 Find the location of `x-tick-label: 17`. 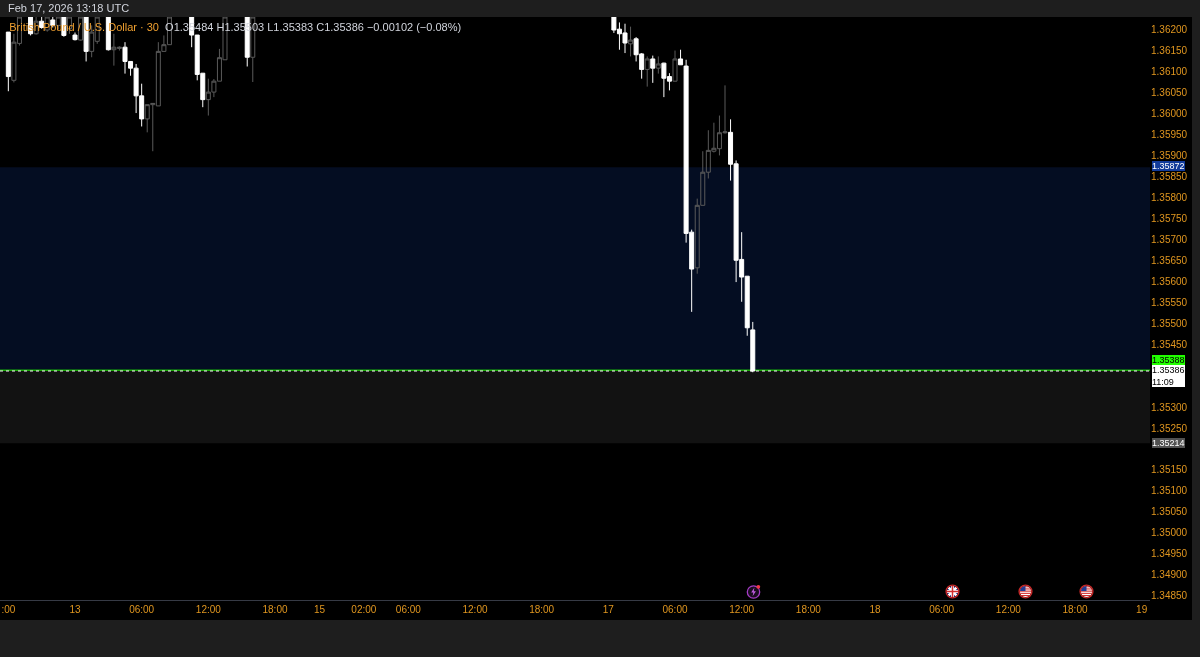

x-tick-label: 17 is located at coordinates (608, 609).